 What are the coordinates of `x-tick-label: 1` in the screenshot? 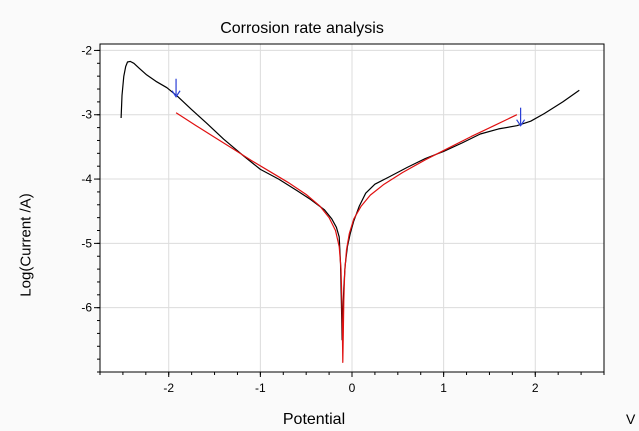 It's located at (443, 388).